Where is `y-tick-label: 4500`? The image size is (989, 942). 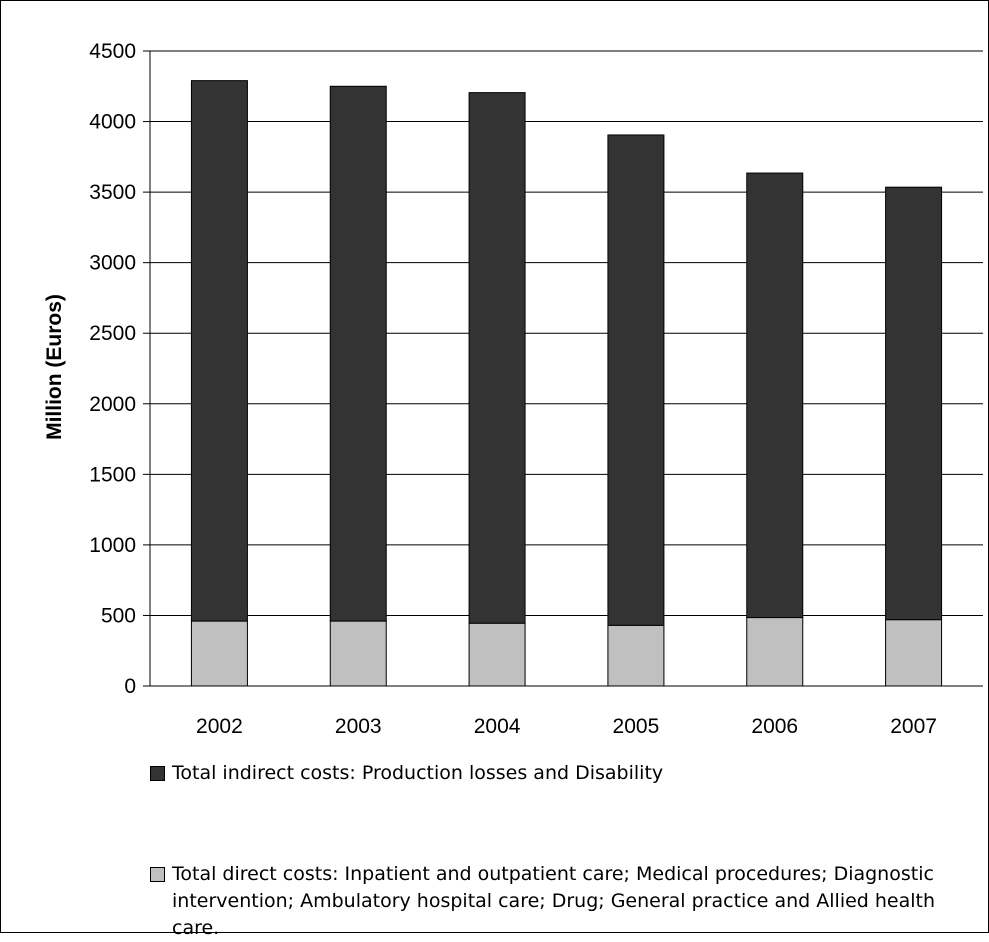 y-tick-label: 4500 is located at coordinates (112, 51).